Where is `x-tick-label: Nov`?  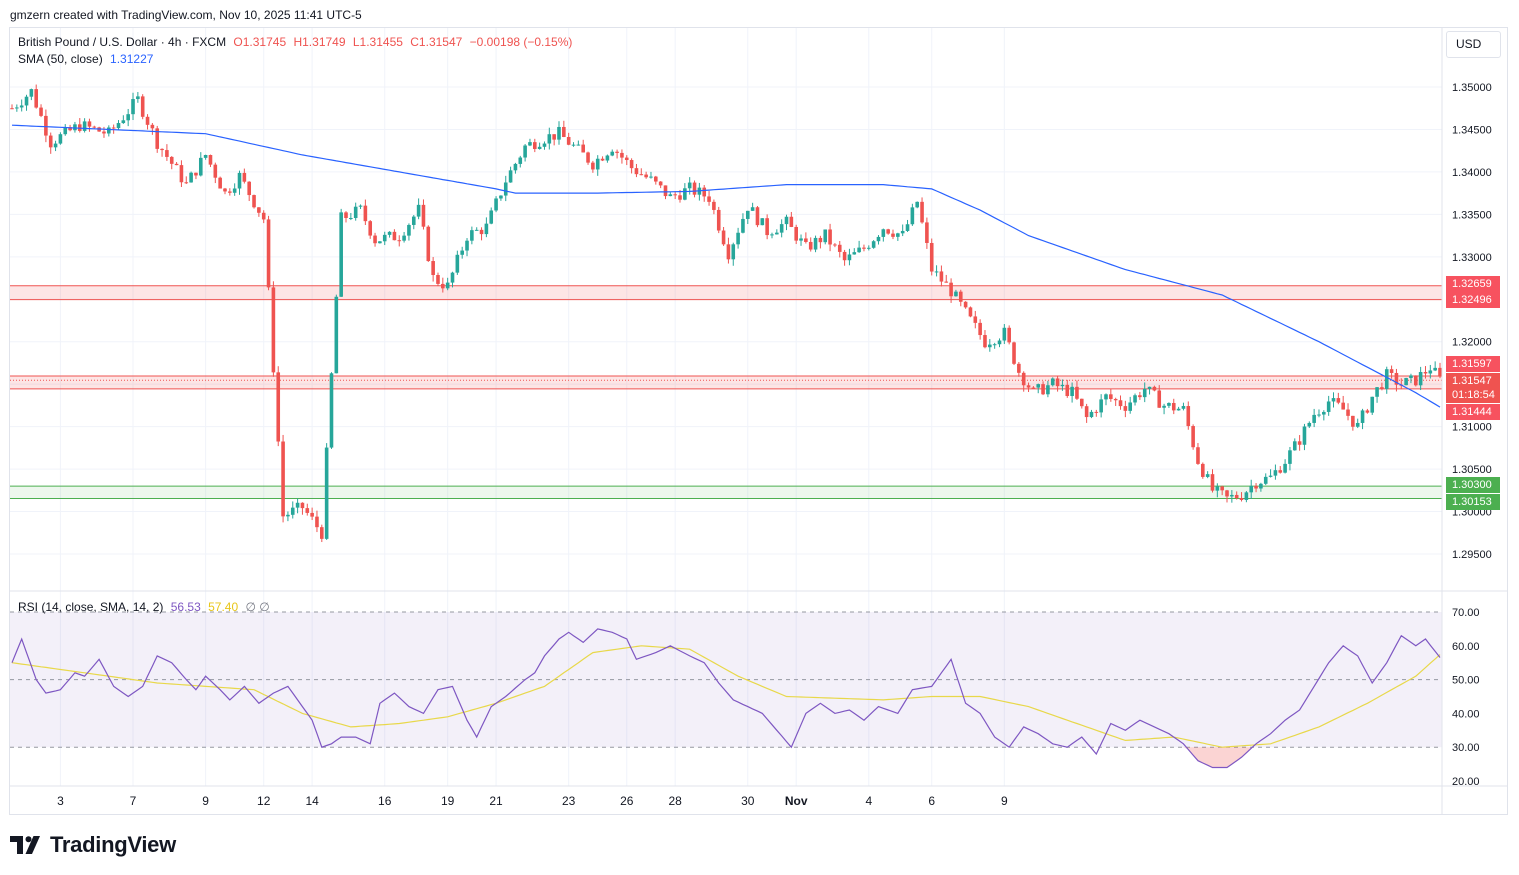 x-tick-label: Nov is located at coordinates (796, 801).